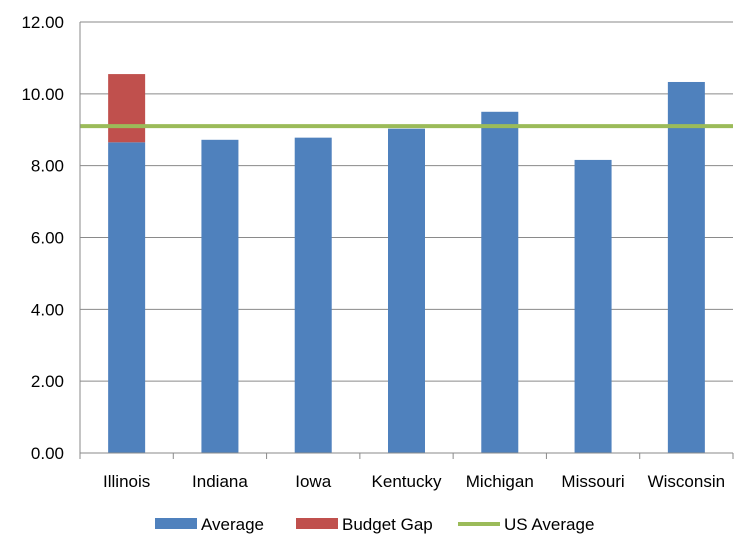 This screenshot has height=556, width=755. Describe the element at coordinates (232, 524) in the screenshot. I see `legend-label: Average` at that location.